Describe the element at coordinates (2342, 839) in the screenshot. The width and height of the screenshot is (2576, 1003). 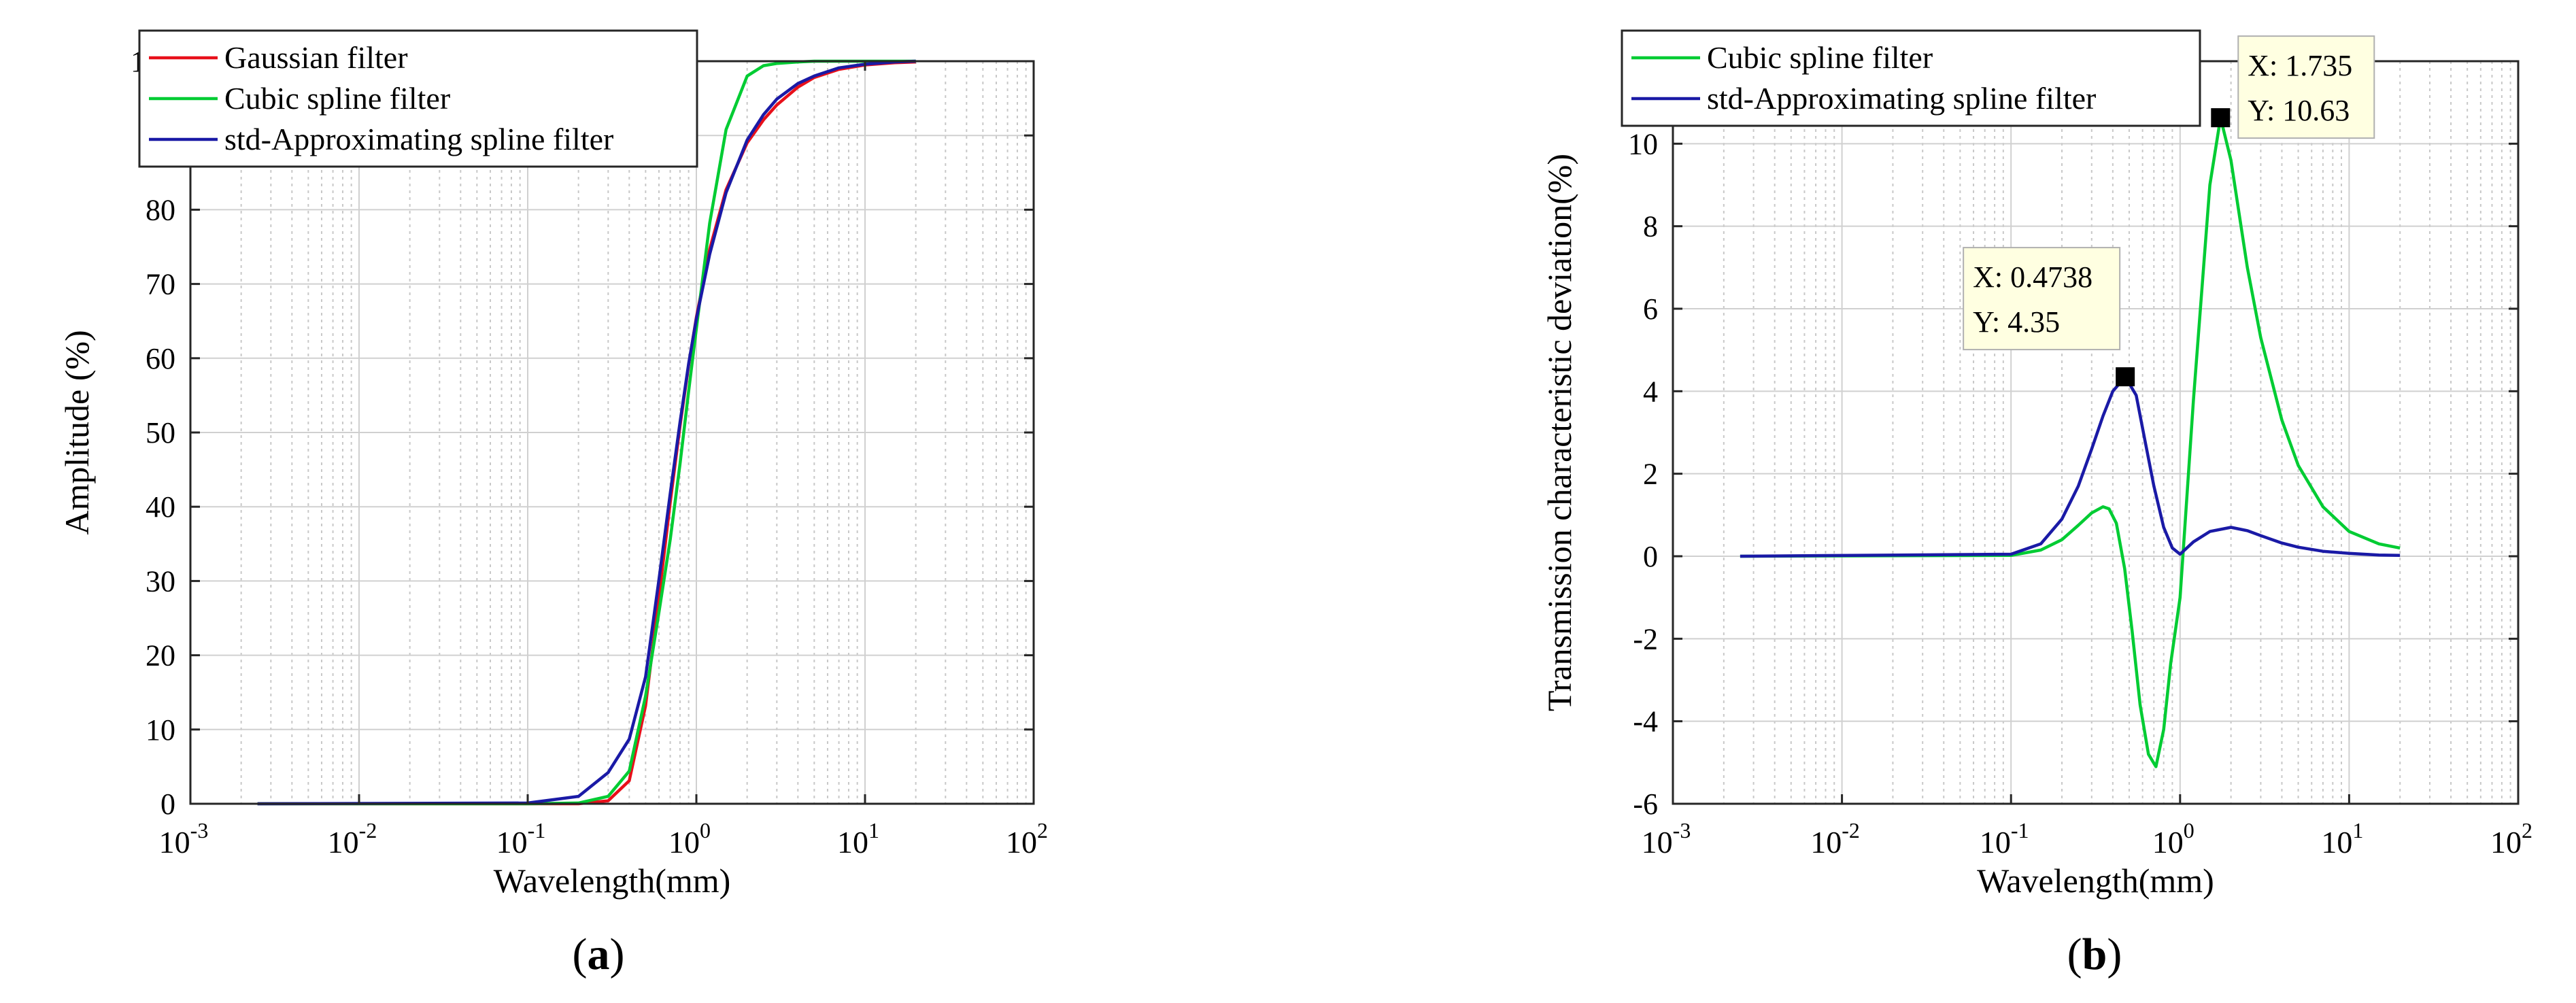
I see `pb-x-tick-label: 10¹` at that location.